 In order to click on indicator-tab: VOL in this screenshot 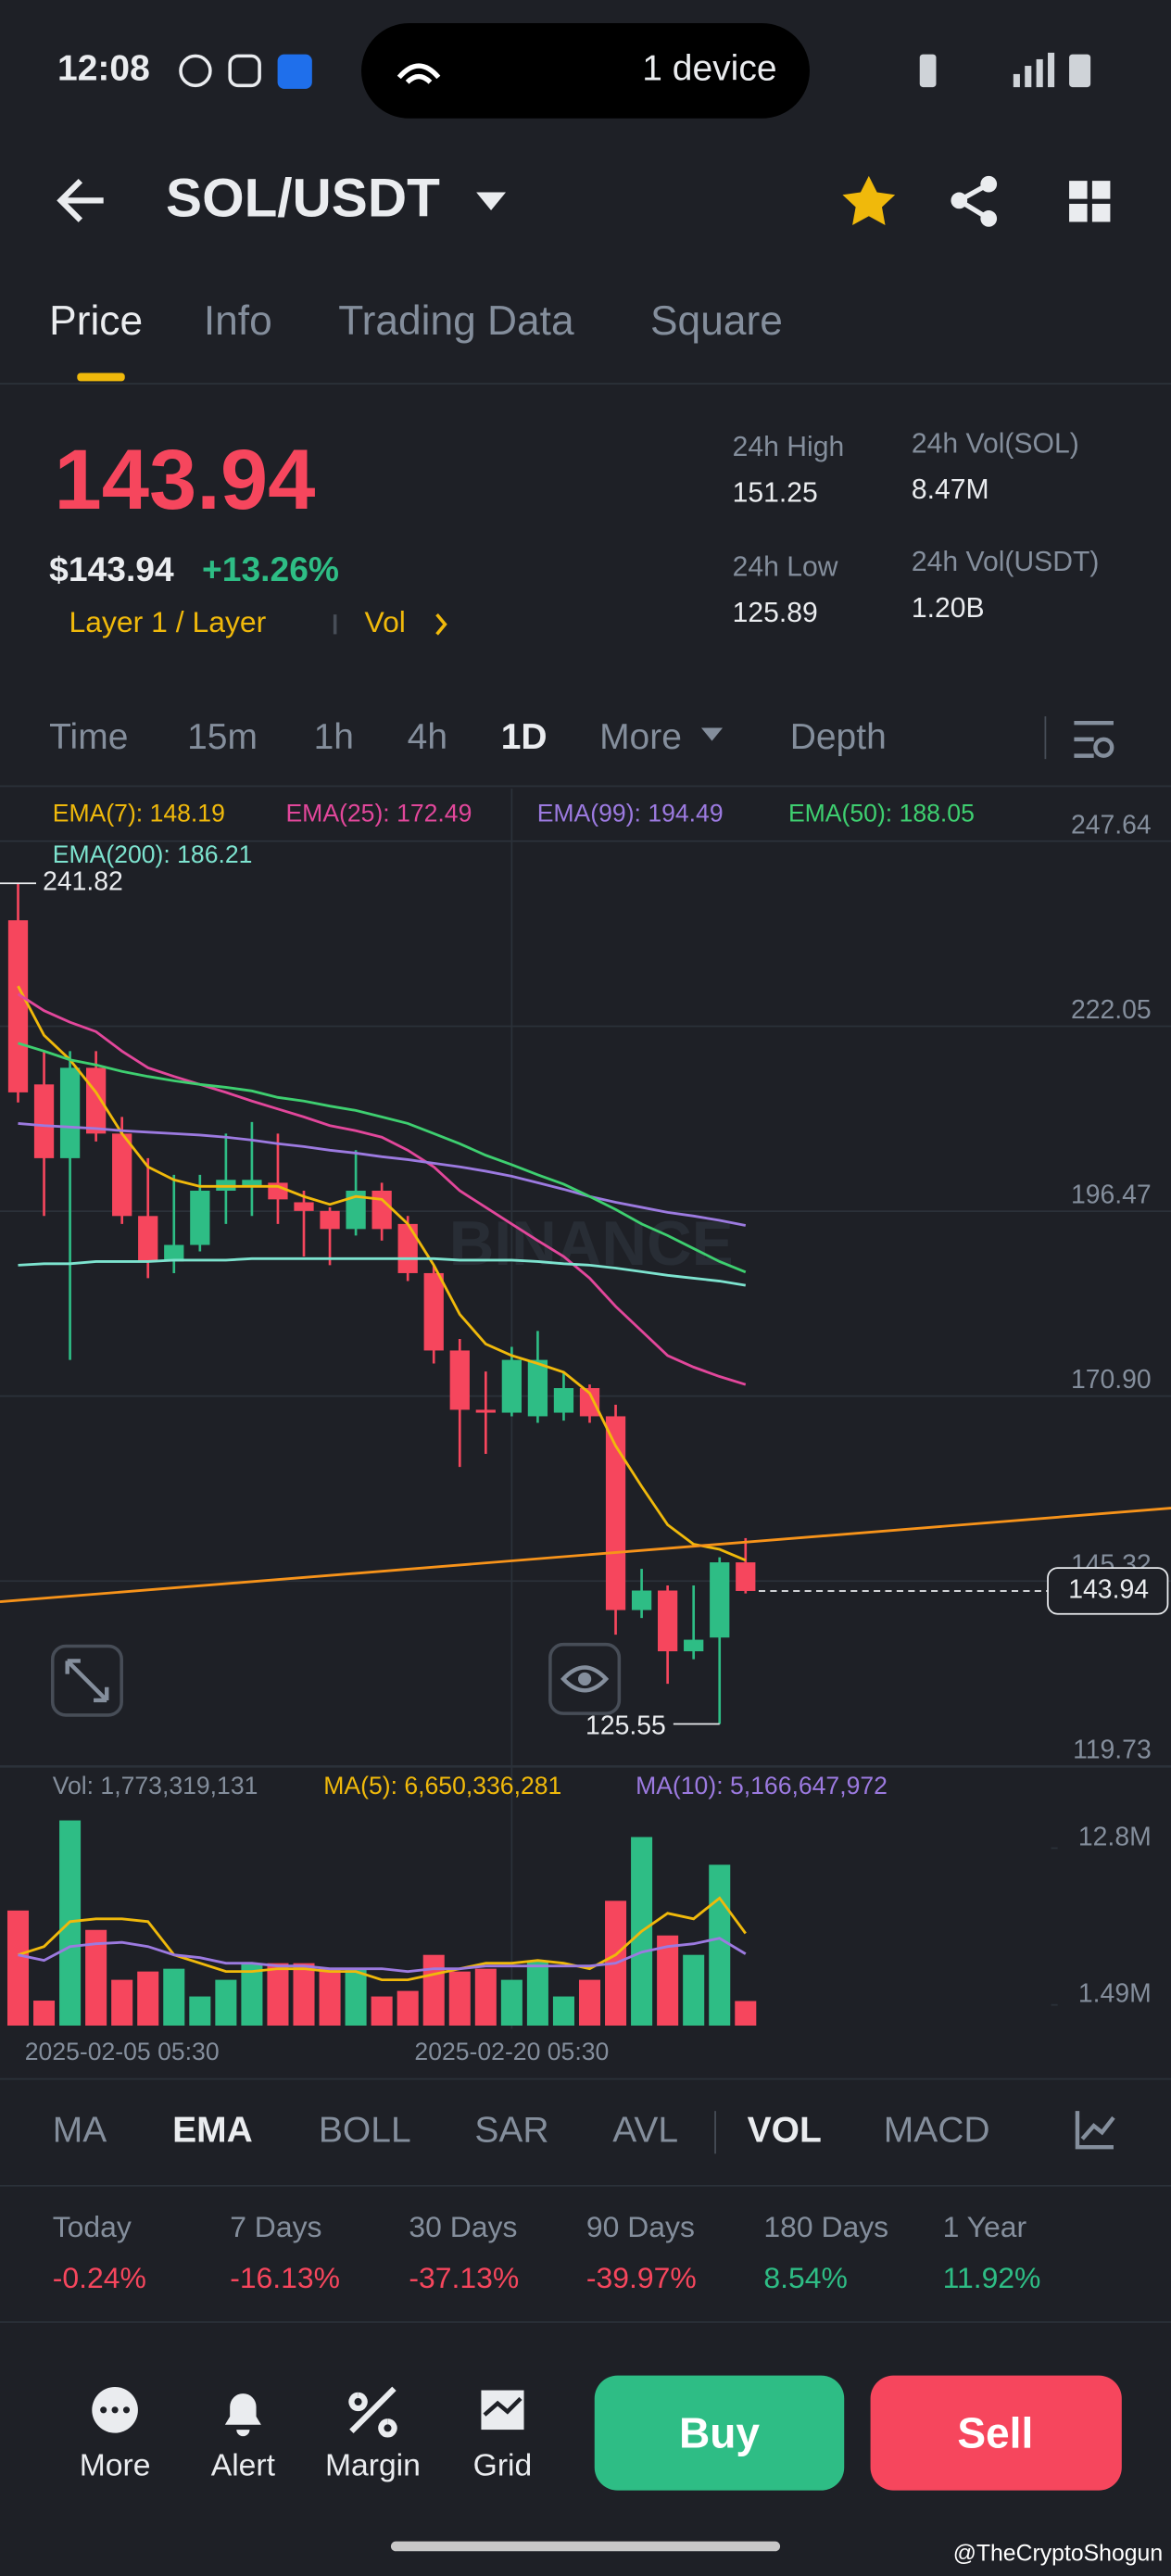, I will do `click(785, 2131)`.